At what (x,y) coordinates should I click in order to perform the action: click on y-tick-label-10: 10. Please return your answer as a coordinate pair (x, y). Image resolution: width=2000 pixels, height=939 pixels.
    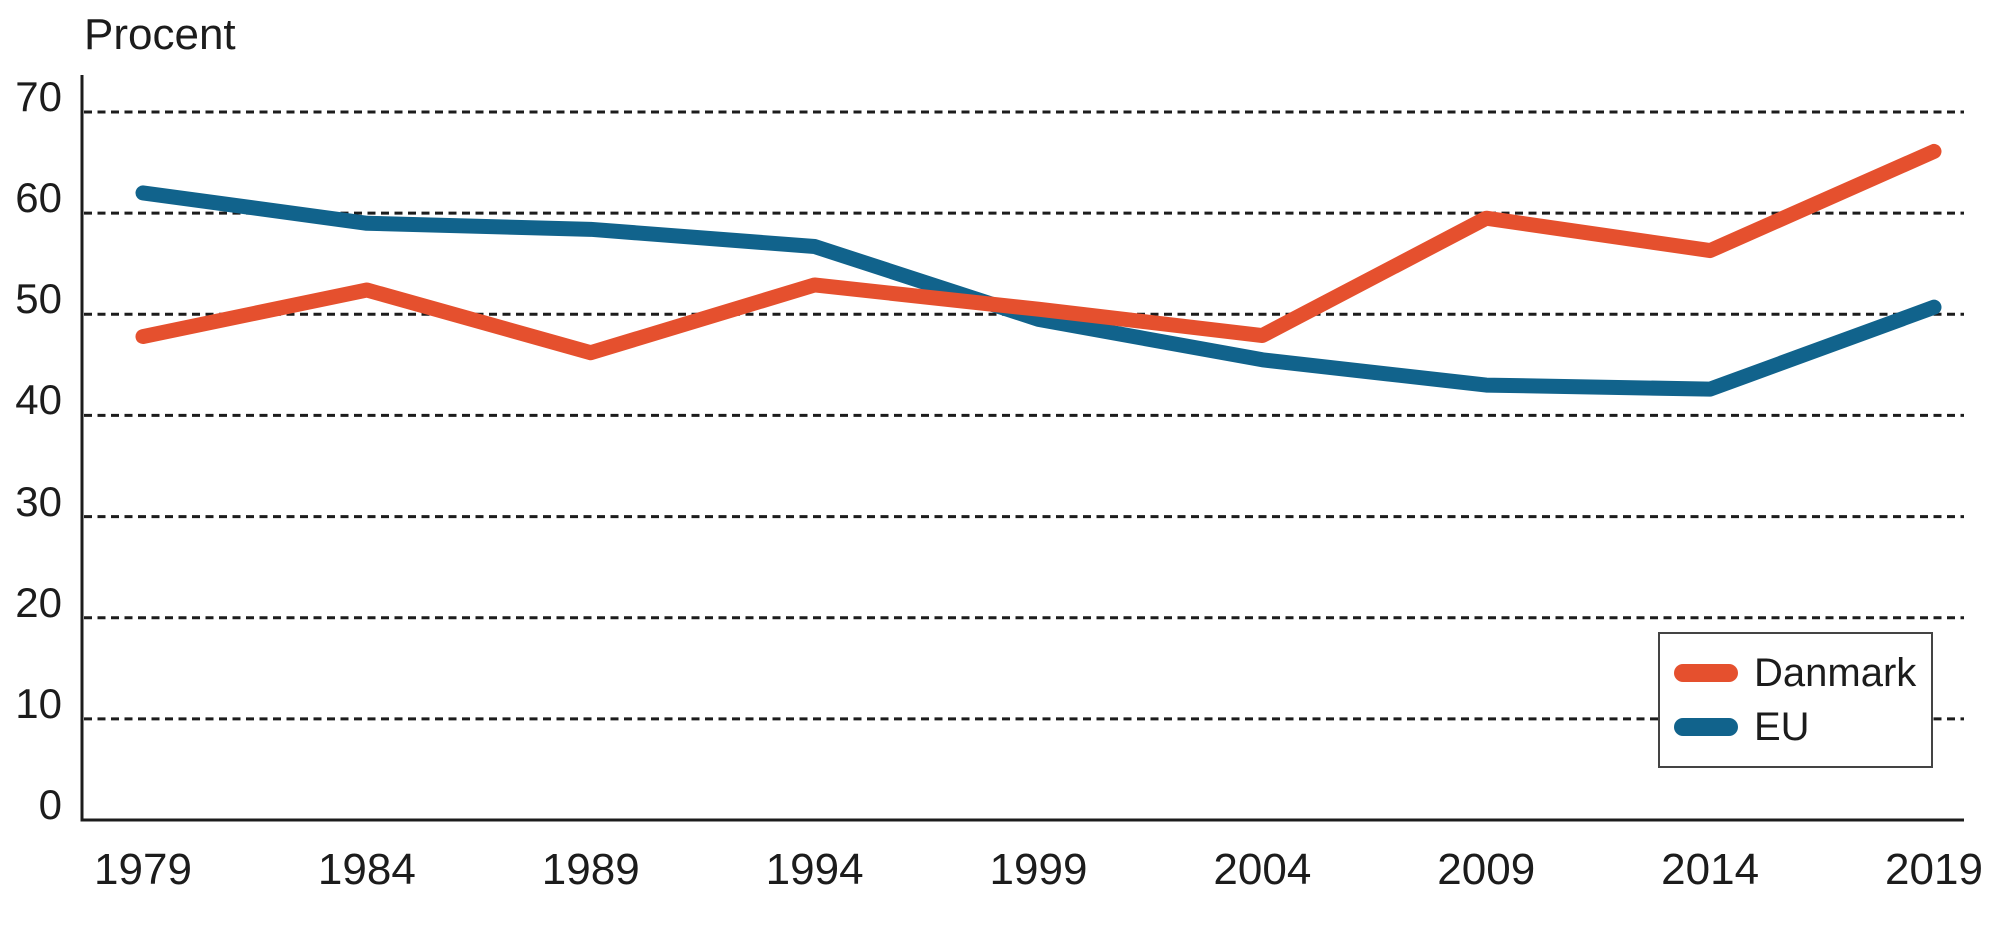
    Looking at the image, I should click on (38, 703).